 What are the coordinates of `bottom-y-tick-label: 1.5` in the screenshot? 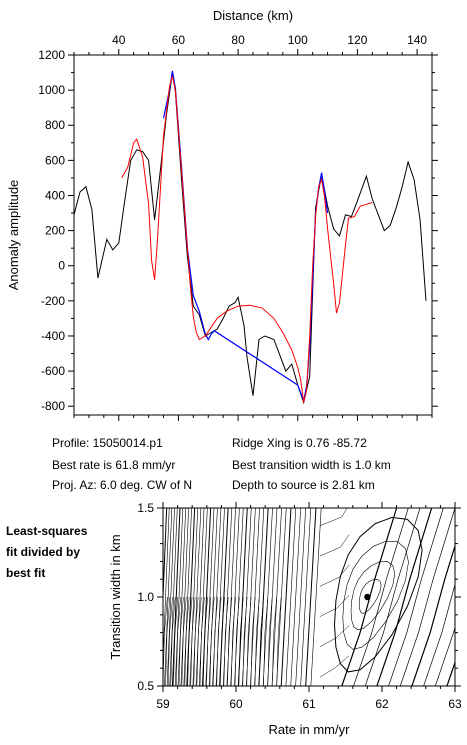 It's located at (145, 508).